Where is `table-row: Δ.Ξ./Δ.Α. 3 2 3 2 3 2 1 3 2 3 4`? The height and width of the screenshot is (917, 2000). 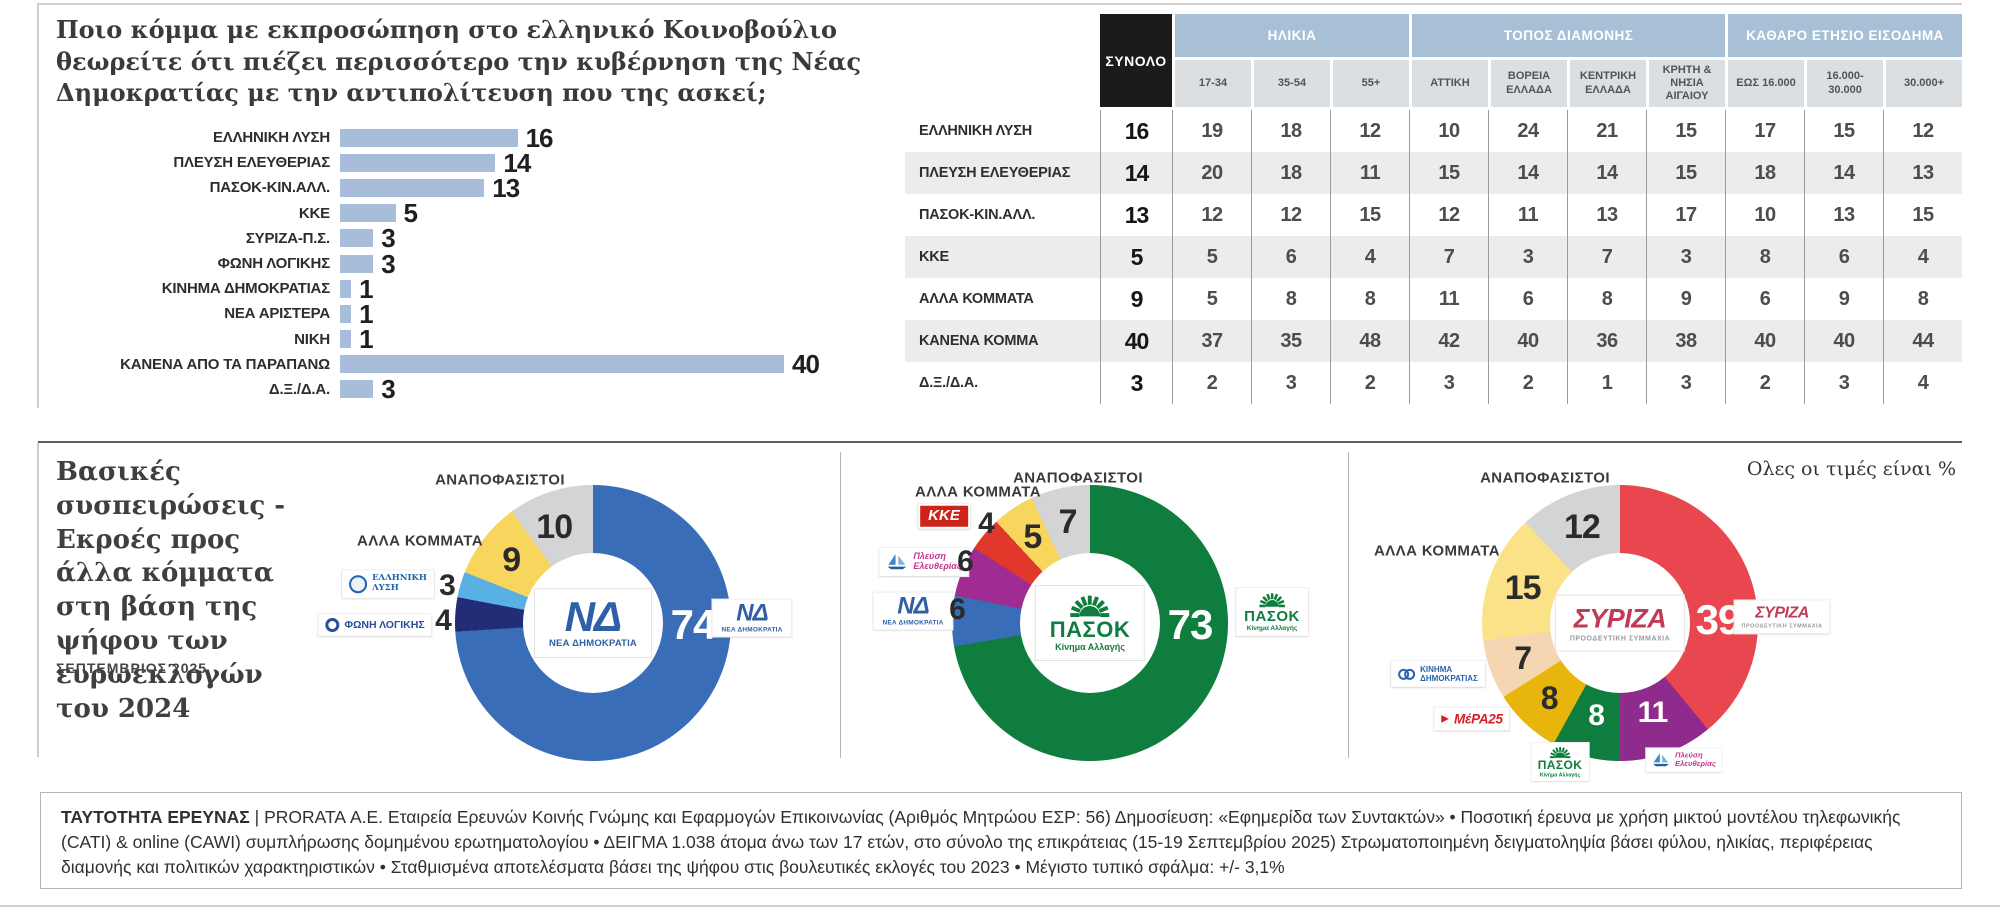
table-row: Δ.Ξ./Δ.Α. 3 2 3 2 3 2 1 3 2 3 4 is located at coordinates (1434, 383).